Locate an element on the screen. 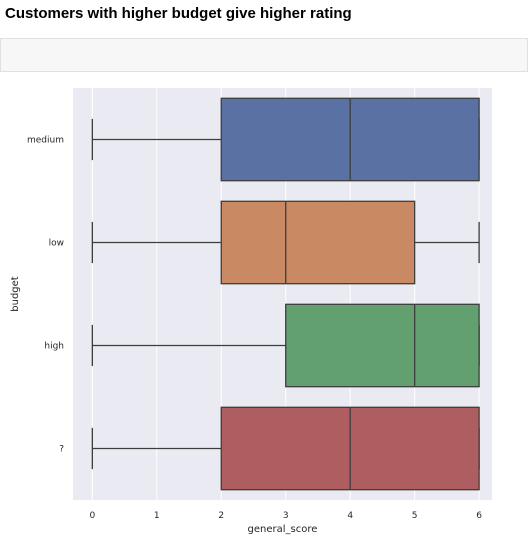  y-tick-label: ? is located at coordinates (61, 450).